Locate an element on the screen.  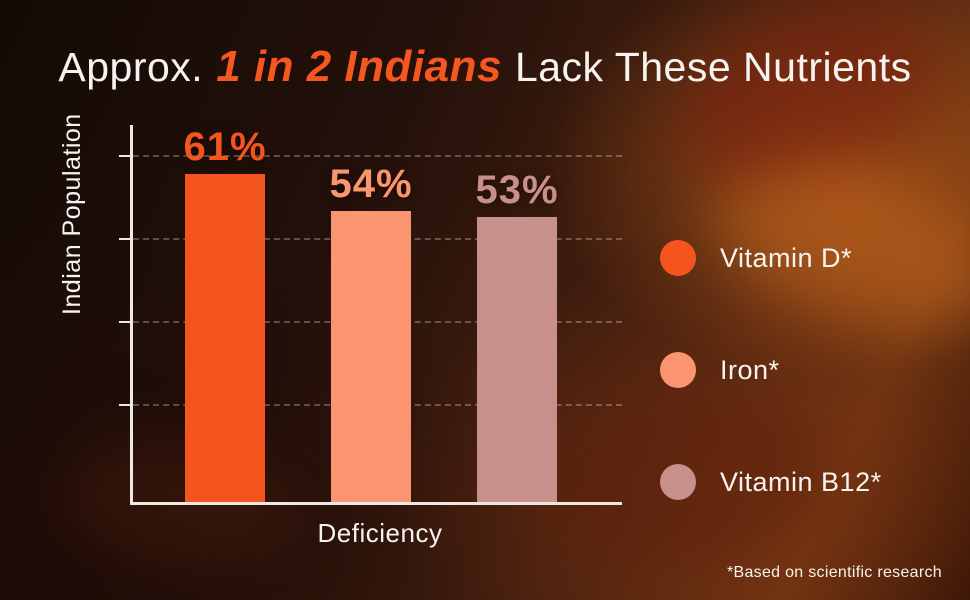
legend-label: Vitamin D* is located at coordinates (786, 257).